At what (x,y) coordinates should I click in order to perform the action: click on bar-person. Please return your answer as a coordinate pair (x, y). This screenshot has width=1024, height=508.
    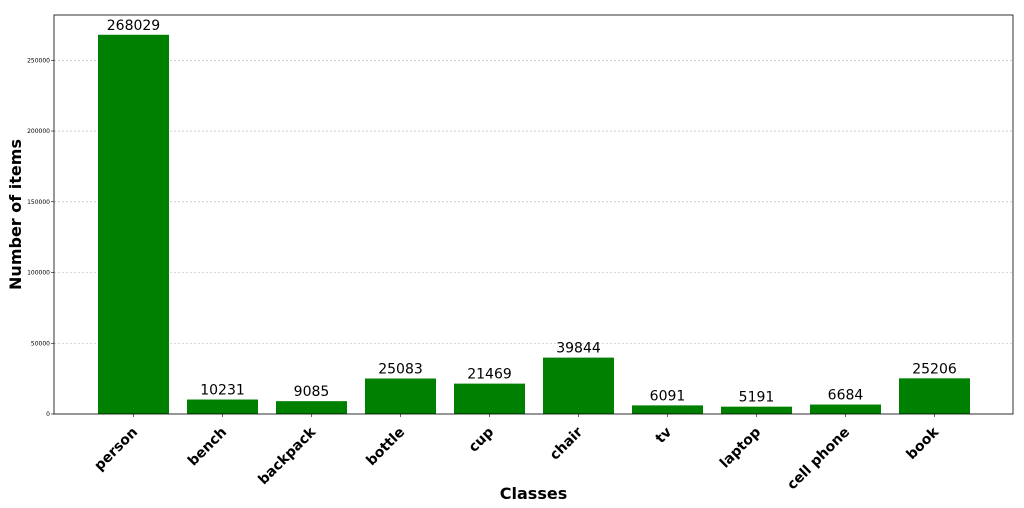
    Looking at the image, I should click on (133, 224).